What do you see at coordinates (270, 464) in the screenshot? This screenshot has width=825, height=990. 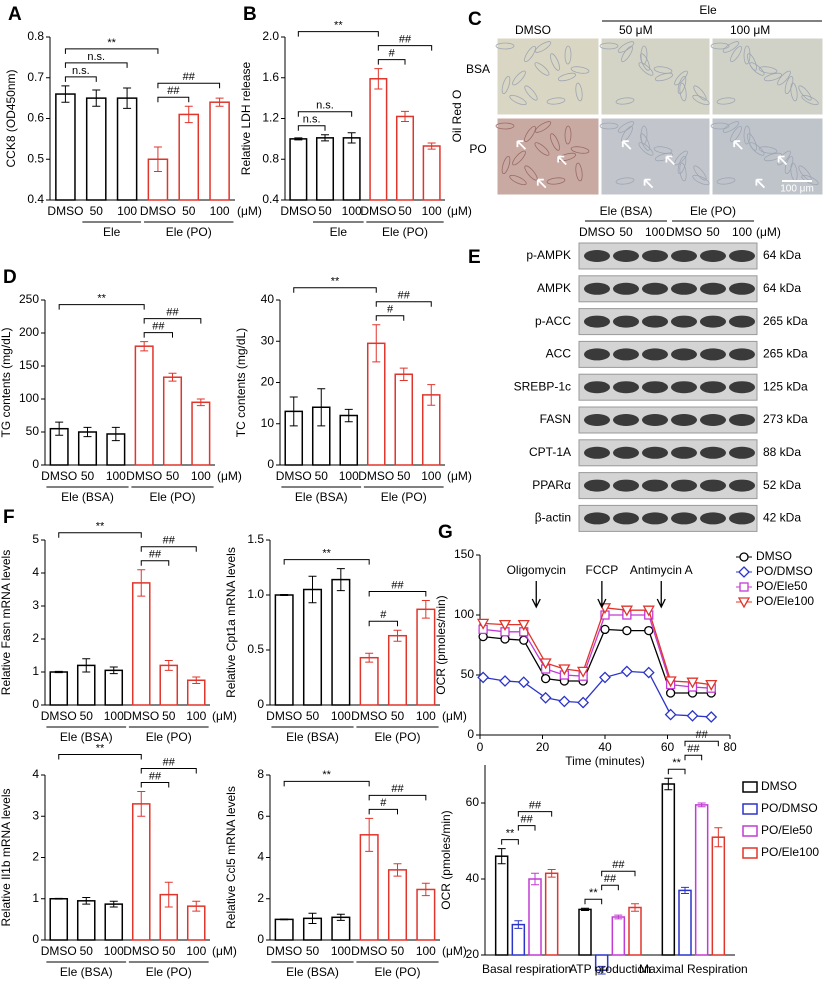 I see `y-tick-label: 0` at bounding box center [270, 464].